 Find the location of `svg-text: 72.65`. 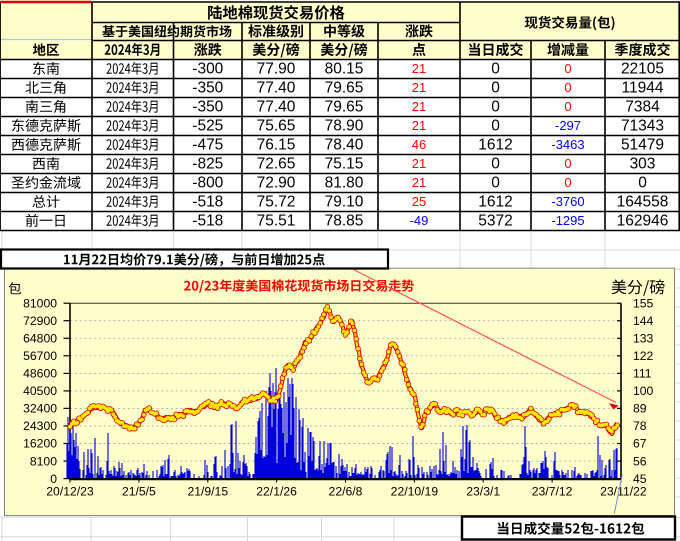

svg-text: 72.65 is located at coordinates (276, 164).